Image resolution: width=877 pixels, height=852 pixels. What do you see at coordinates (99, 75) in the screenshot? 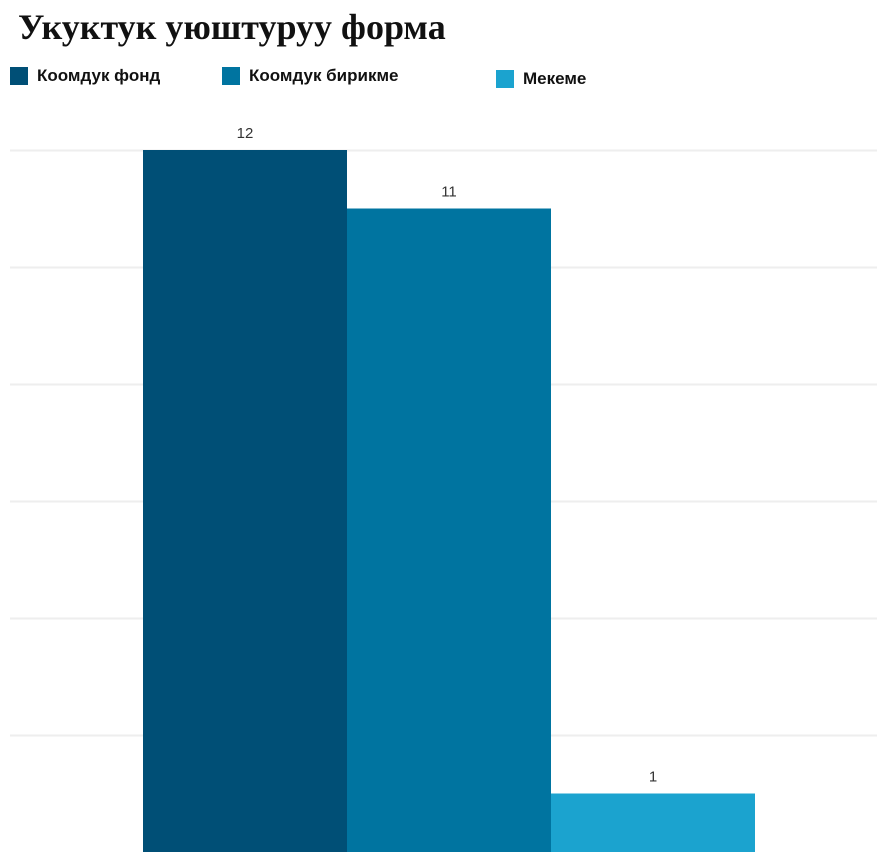
I see `legend-label: Коомдук фонд` at bounding box center [99, 75].